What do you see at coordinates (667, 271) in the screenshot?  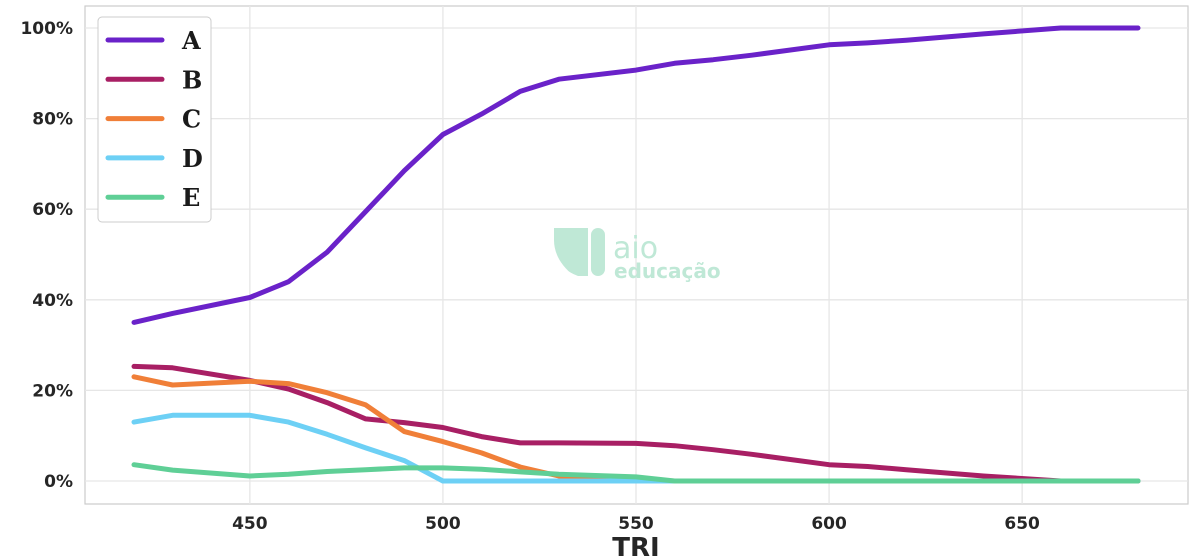 I see `watermark-line2: educação` at bounding box center [667, 271].